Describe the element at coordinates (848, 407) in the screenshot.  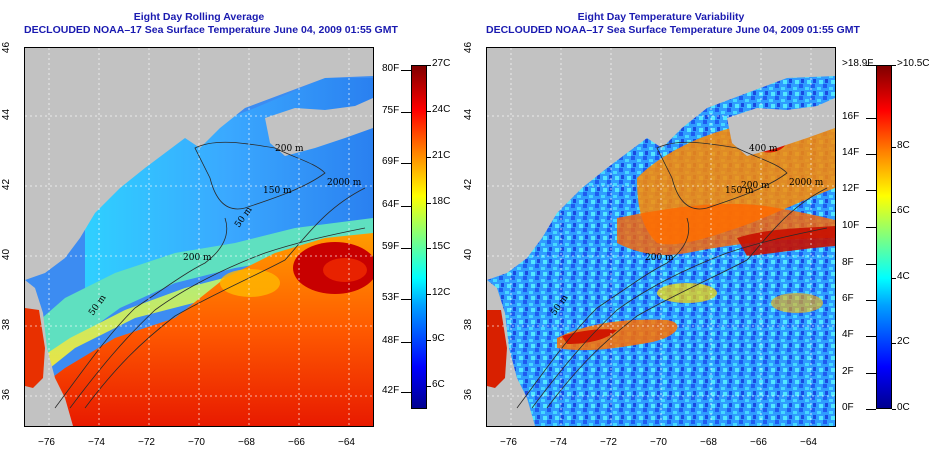
I see `colorbar-label-f: 0F` at that location.